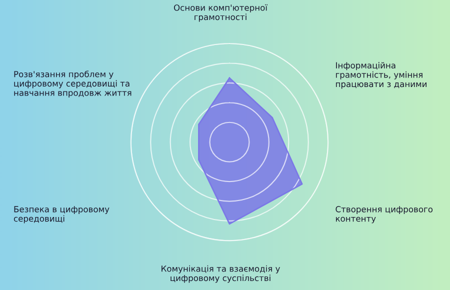 The width and height of the screenshot is (450, 290). What do you see at coordinates (384, 215) in the screenshot?
I see `spoke-label: Створення цифрового контенту` at bounding box center [384, 215].